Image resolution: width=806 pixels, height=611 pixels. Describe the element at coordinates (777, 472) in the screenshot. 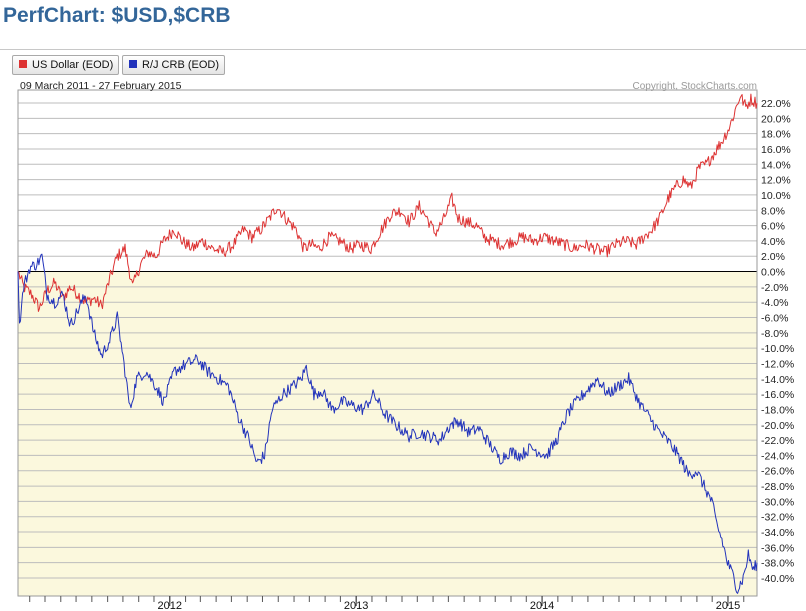

I see `y-tick-label: -26.0%` at that location.